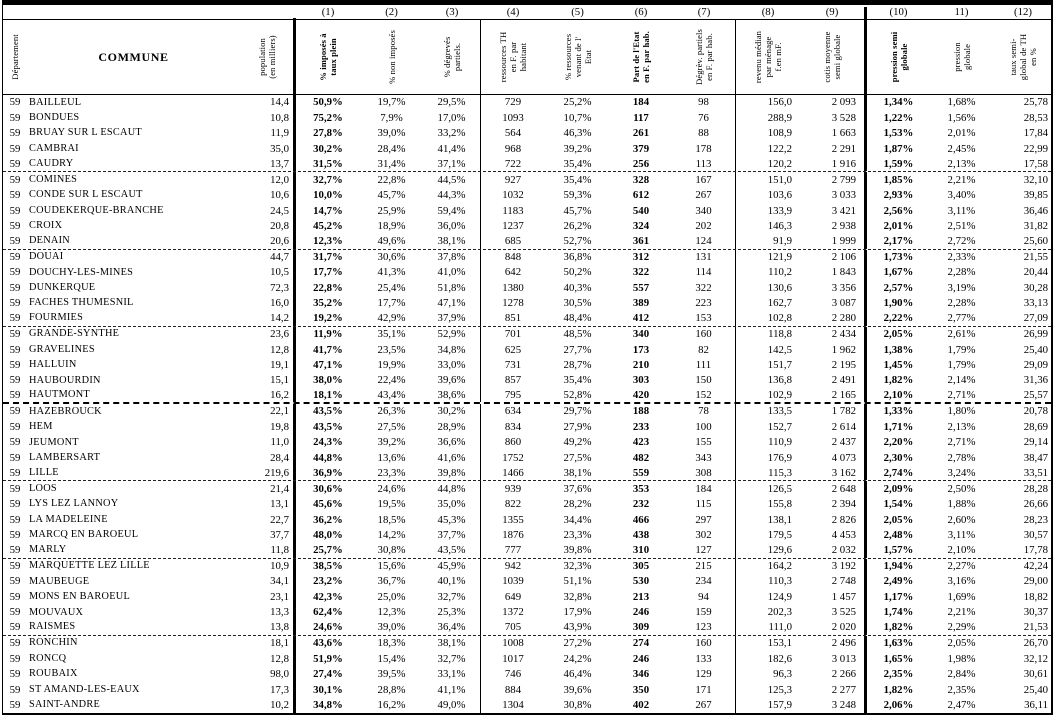  What do you see at coordinates (768, 57) in the screenshot?
I see `header-c8: revenu médian par ménage f.en mF.` at bounding box center [768, 57].